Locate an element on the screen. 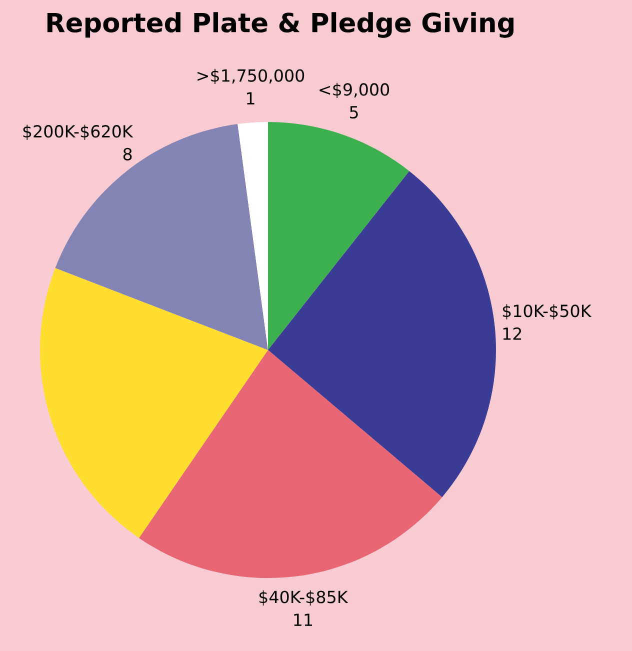  slice-label: <$9,000 is located at coordinates (355, 90).